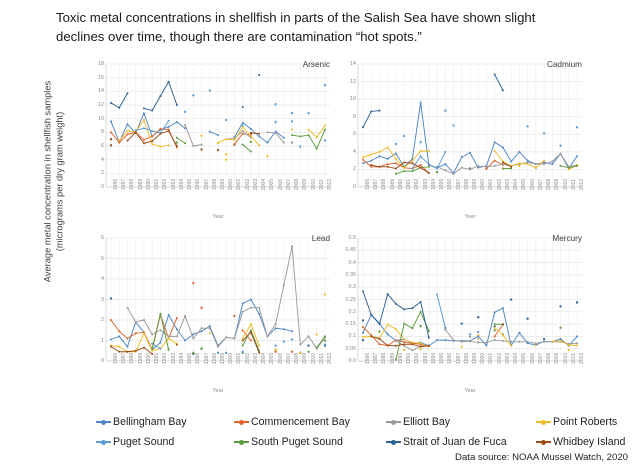 This screenshot has height=472, width=640. What do you see at coordinates (351, 274) in the screenshot?
I see `y-tick-label: 0.35` at bounding box center [351, 274].